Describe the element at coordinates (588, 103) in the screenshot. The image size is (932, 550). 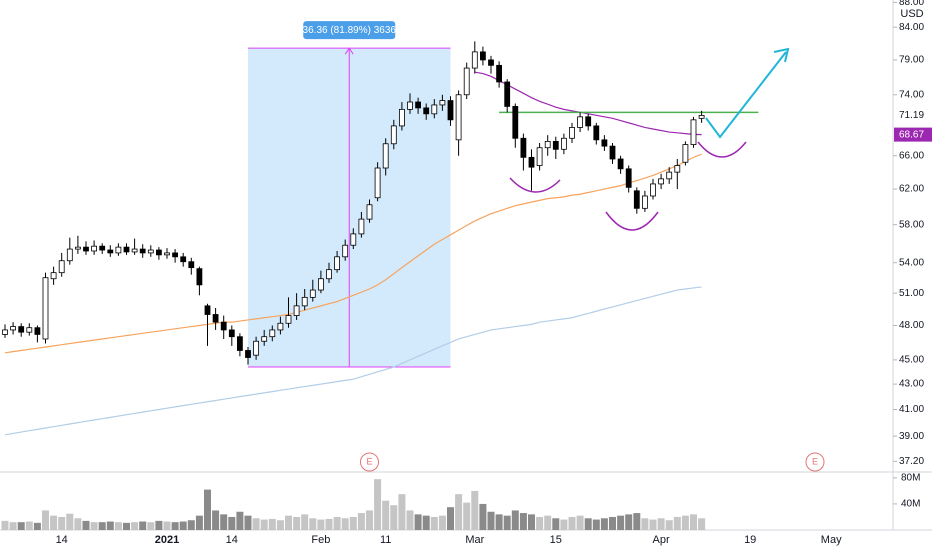
I see `moving-average` at that location.